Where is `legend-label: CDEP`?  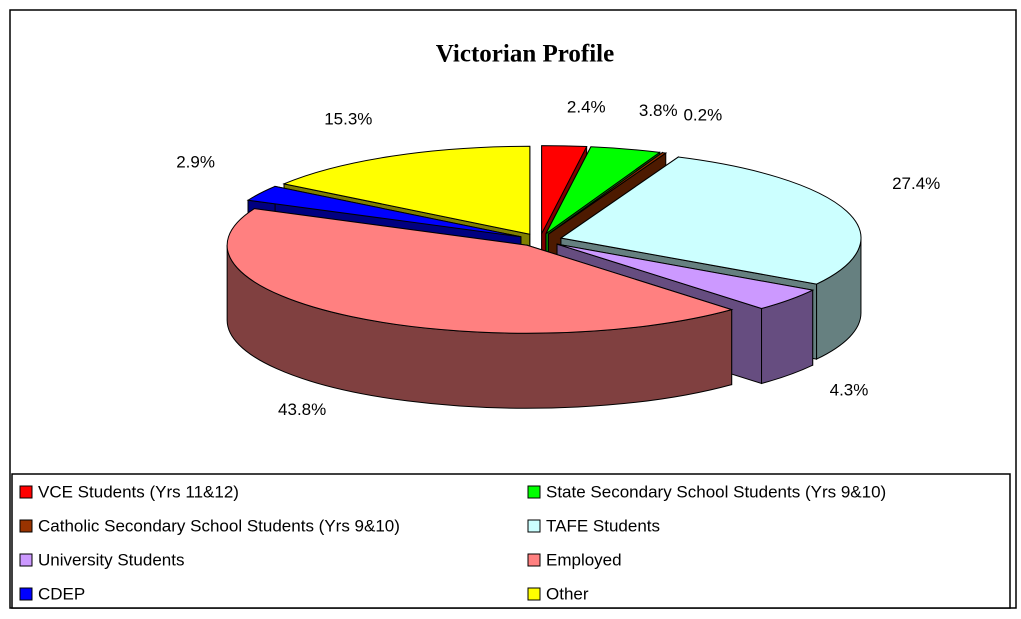
legend-label: CDEP is located at coordinates (61, 593).